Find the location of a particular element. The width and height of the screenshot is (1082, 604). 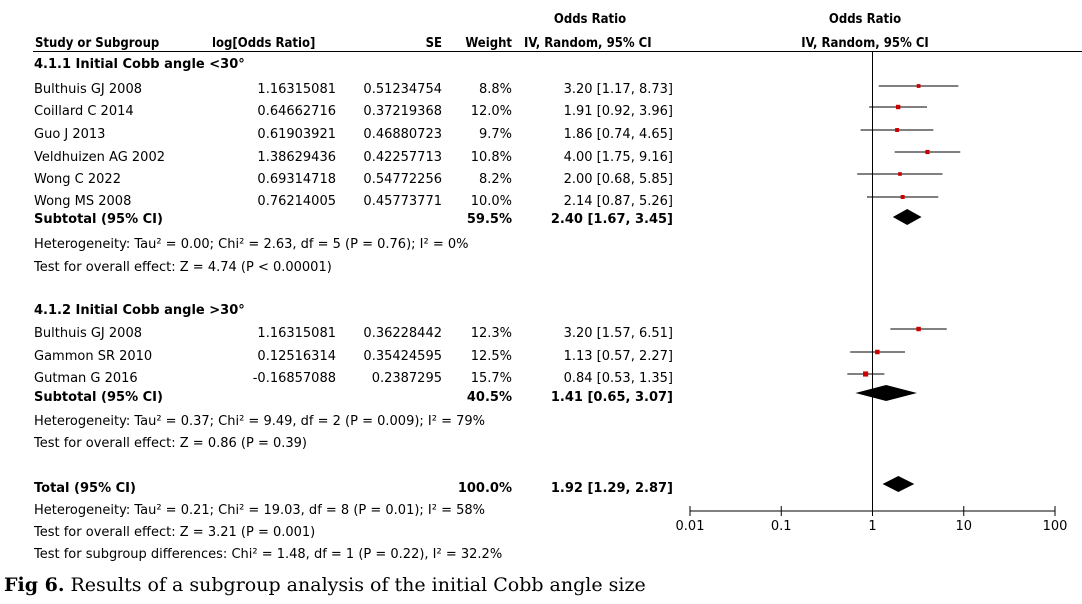

header-rule is located at coordinates (557, 51).